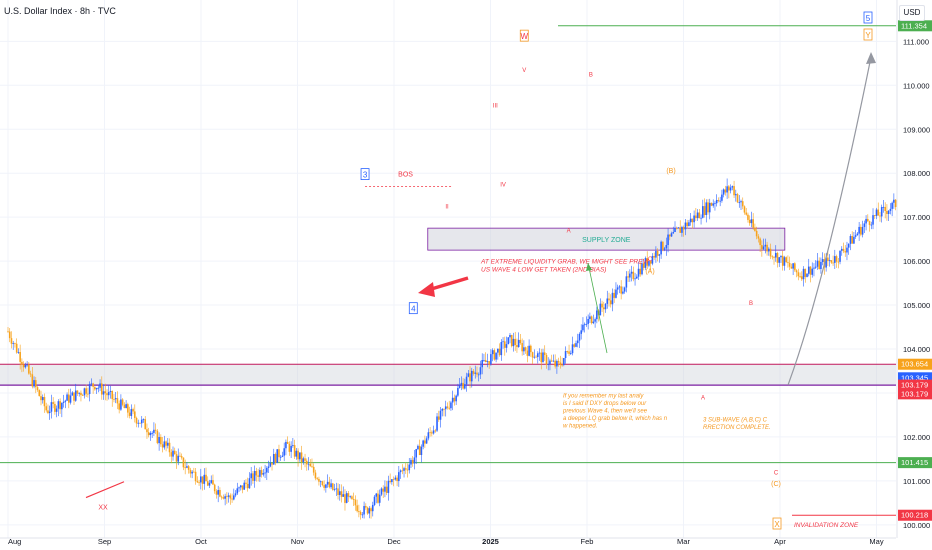 Image resolution: width=932 pixels, height=550 pixels. I want to click on wave-ii-label: II, so click(447, 207).